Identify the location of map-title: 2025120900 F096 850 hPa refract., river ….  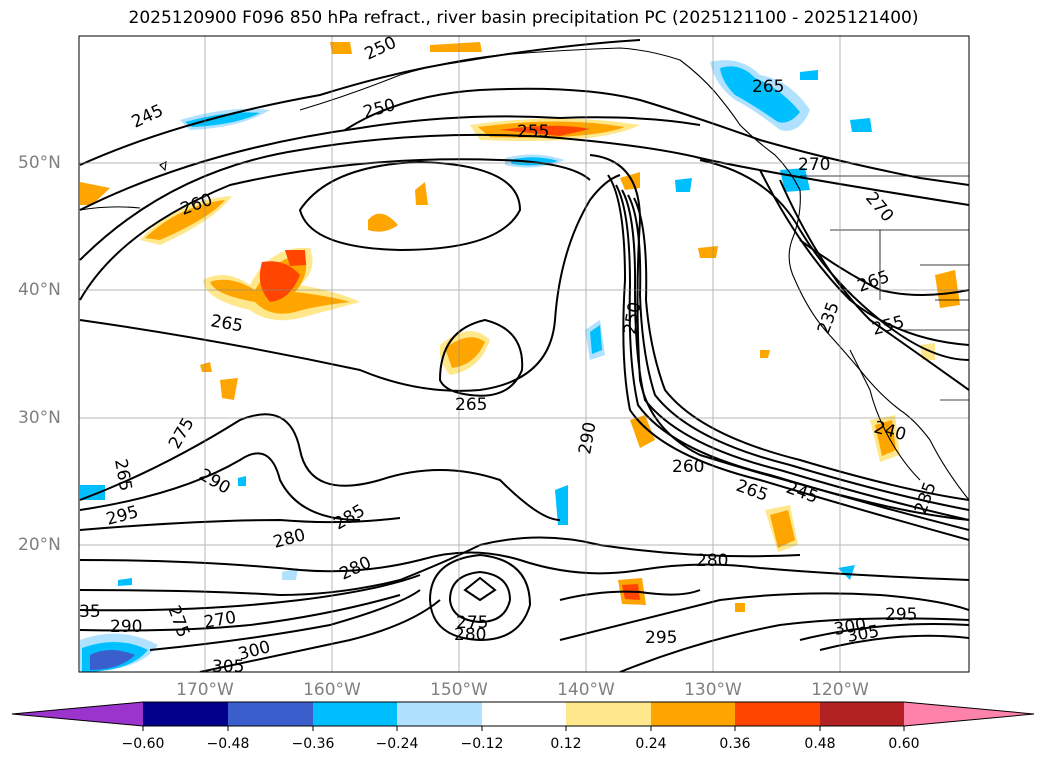
(523, 18).